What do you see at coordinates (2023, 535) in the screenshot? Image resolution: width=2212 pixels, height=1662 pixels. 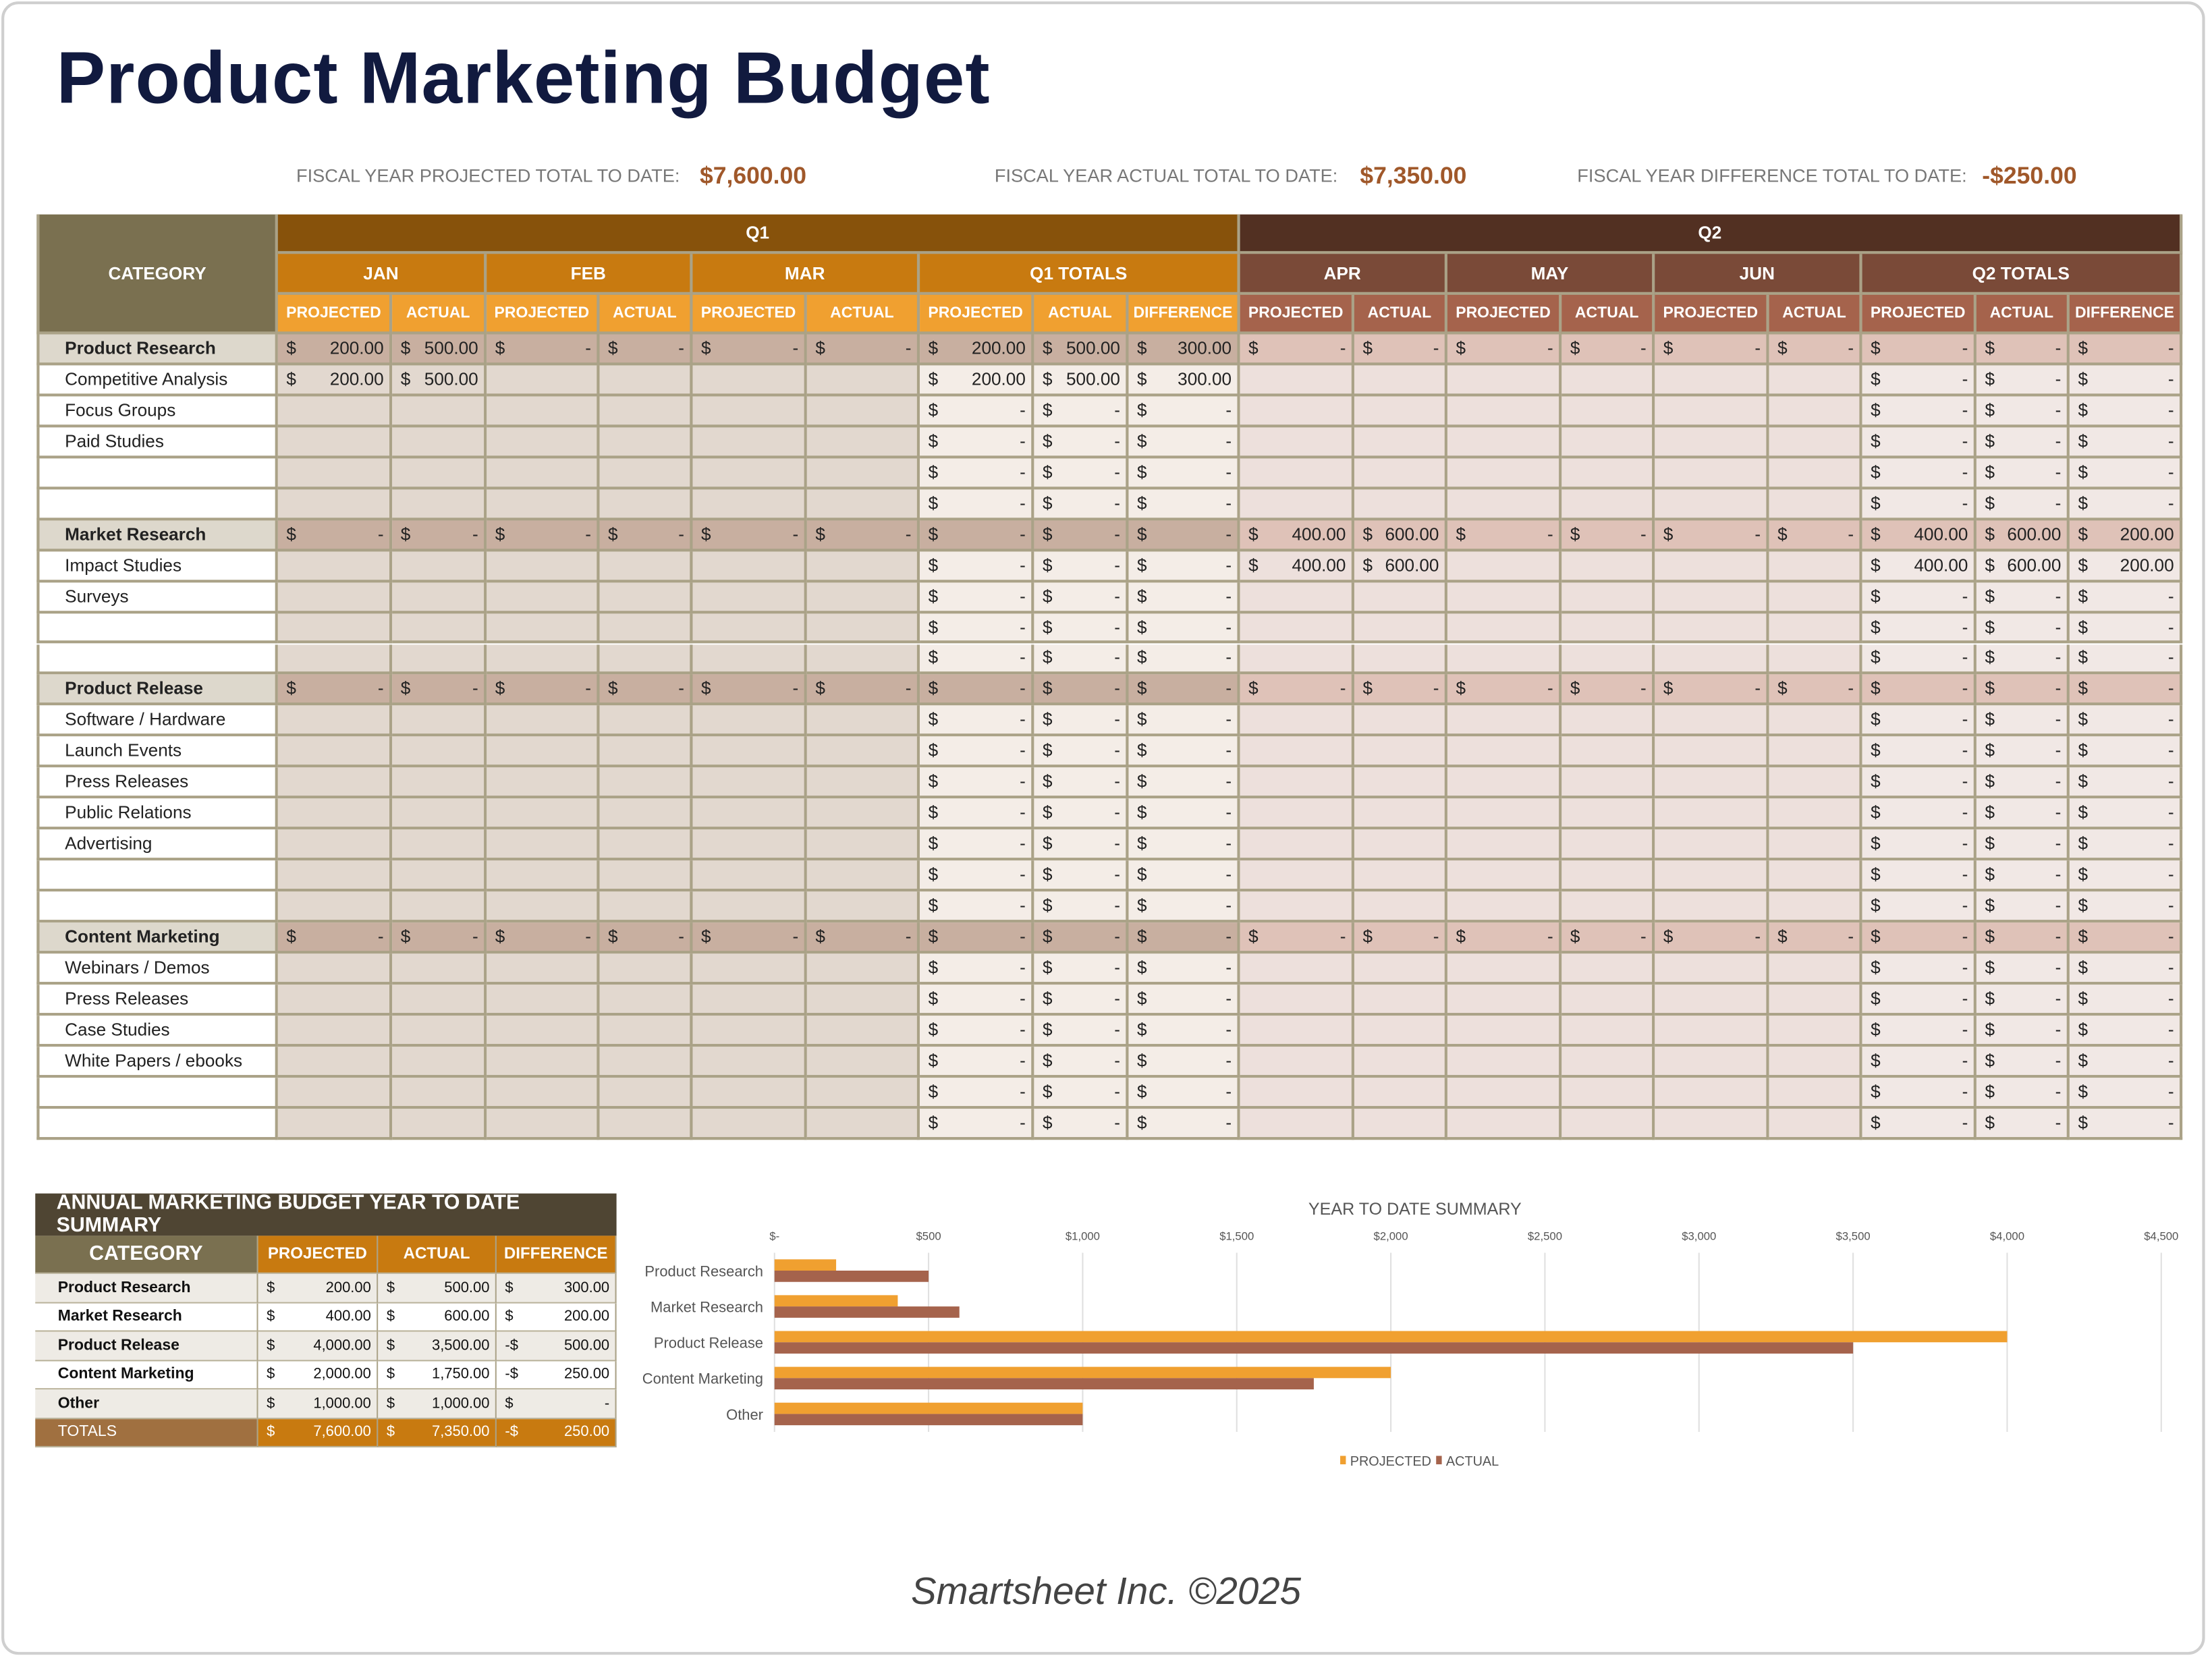 I see `budget-cell: $600.00` at bounding box center [2023, 535].